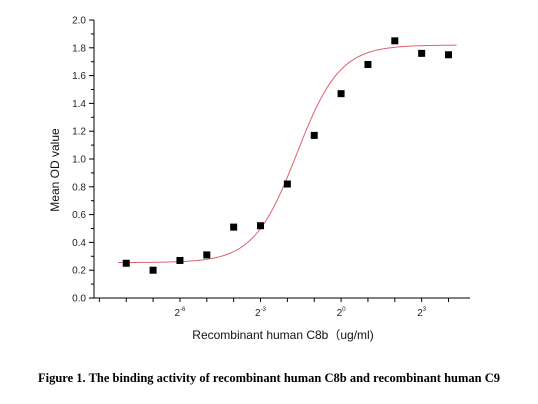 This screenshot has width=538, height=404. What do you see at coordinates (79, 243) in the screenshot?
I see `y-tick-label: 0.4` at bounding box center [79, 243].